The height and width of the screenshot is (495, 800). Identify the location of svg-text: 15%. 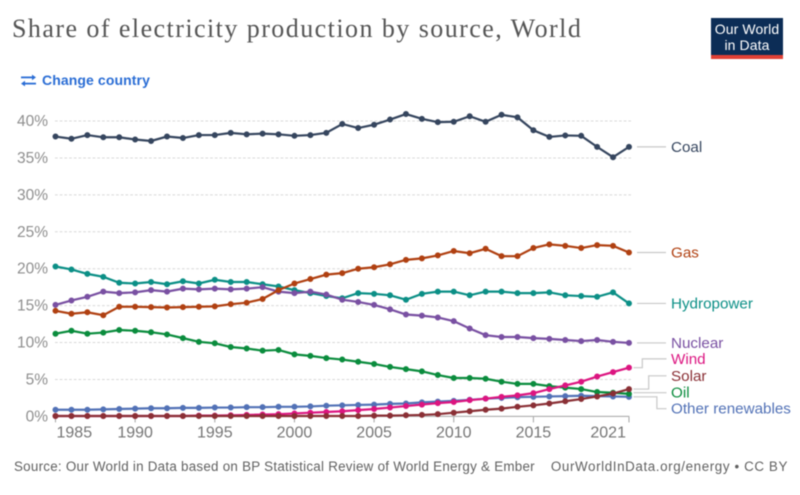
(32, 306).